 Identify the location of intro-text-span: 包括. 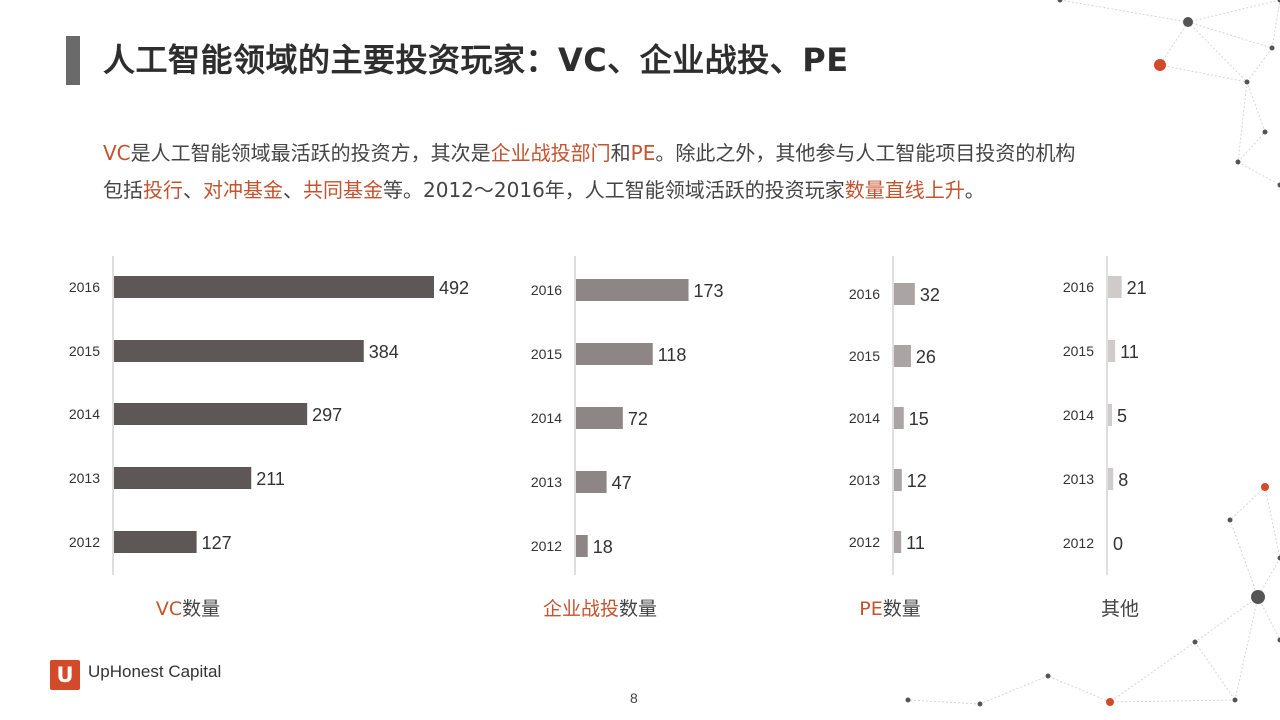
(123, 190).